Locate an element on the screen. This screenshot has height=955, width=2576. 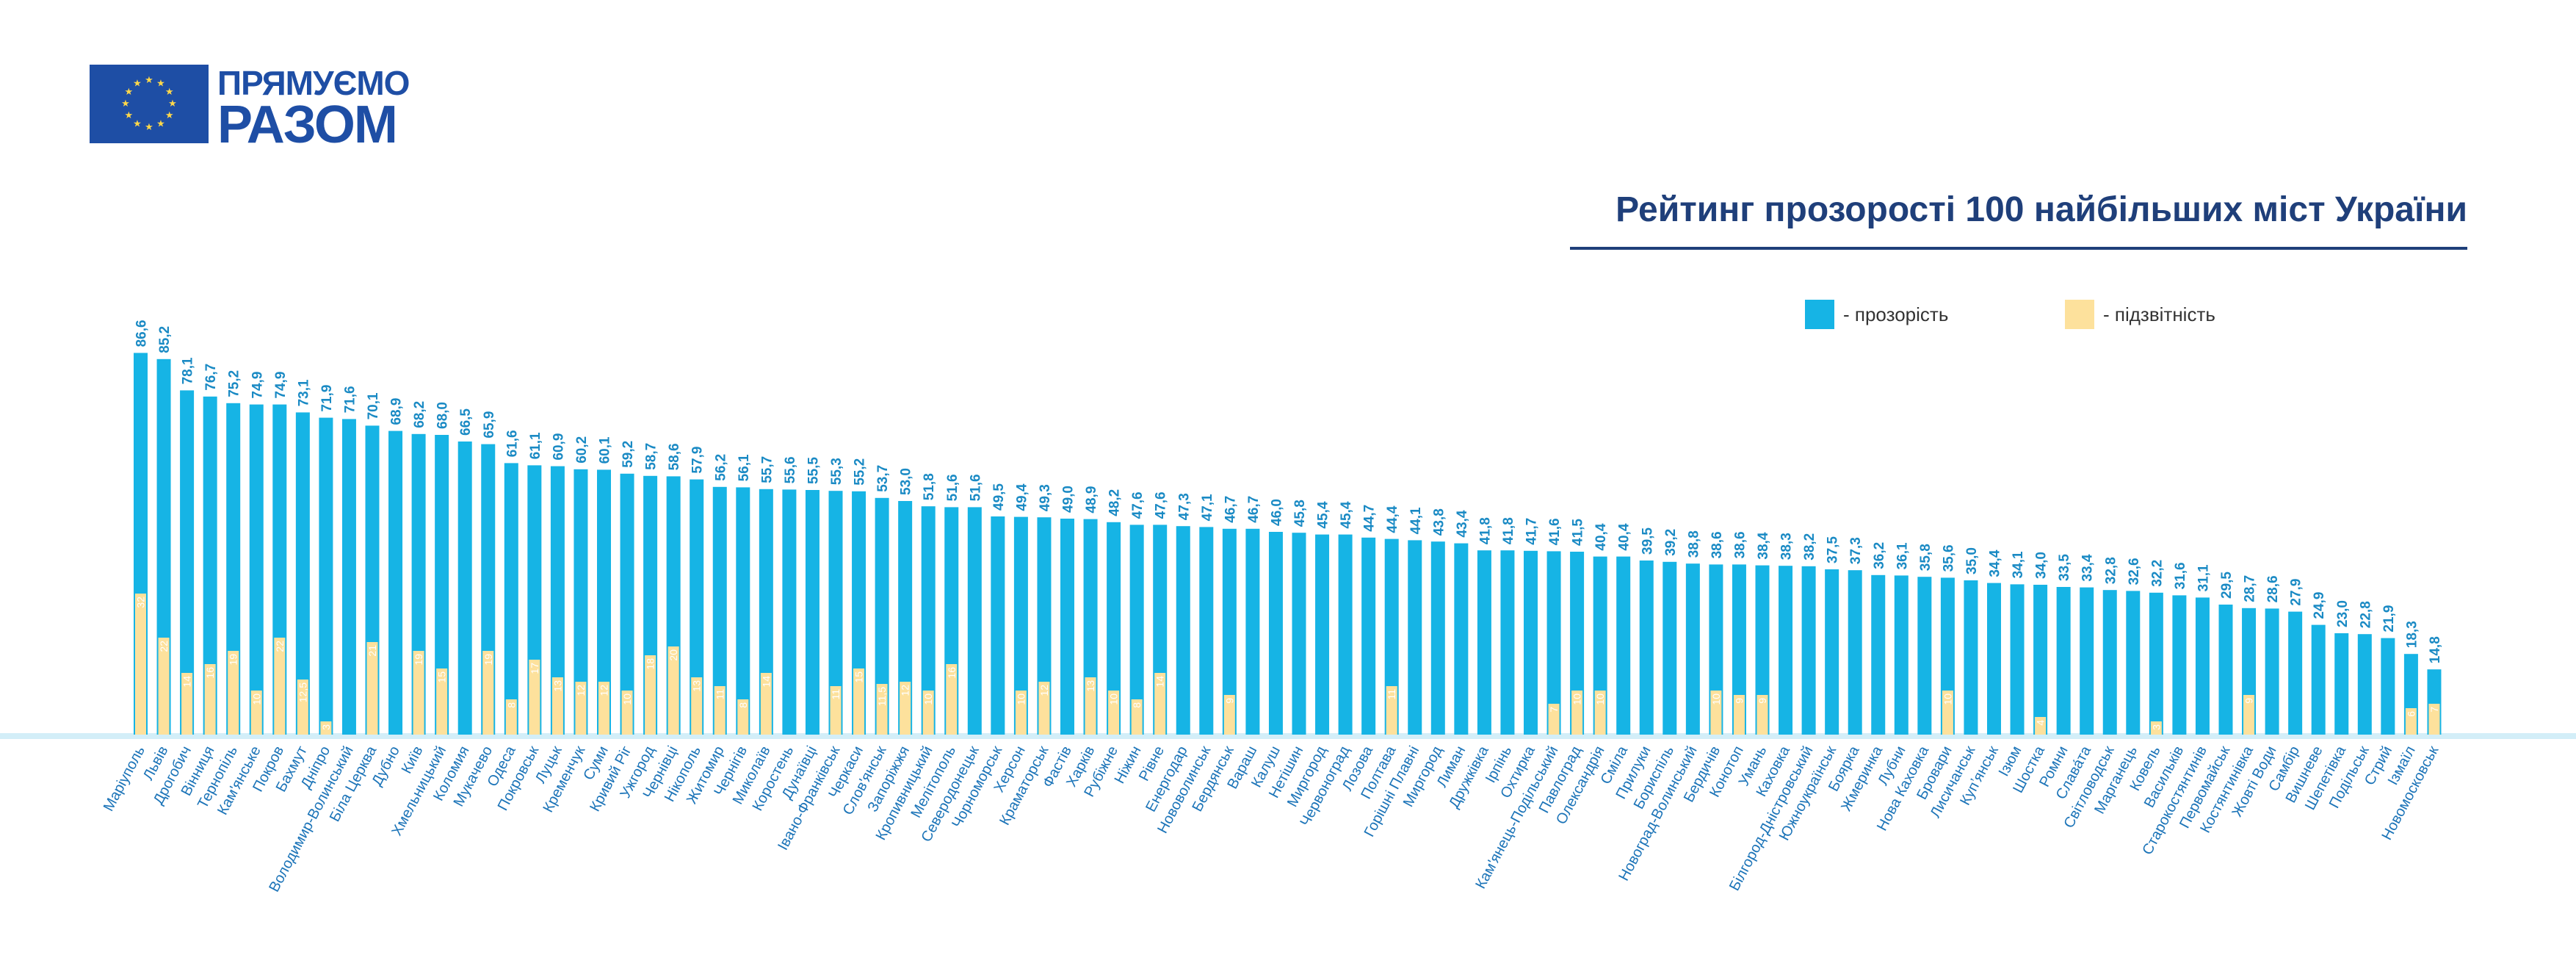
transparency-value-label: 38,6 is located at coordinates (1717, 545).